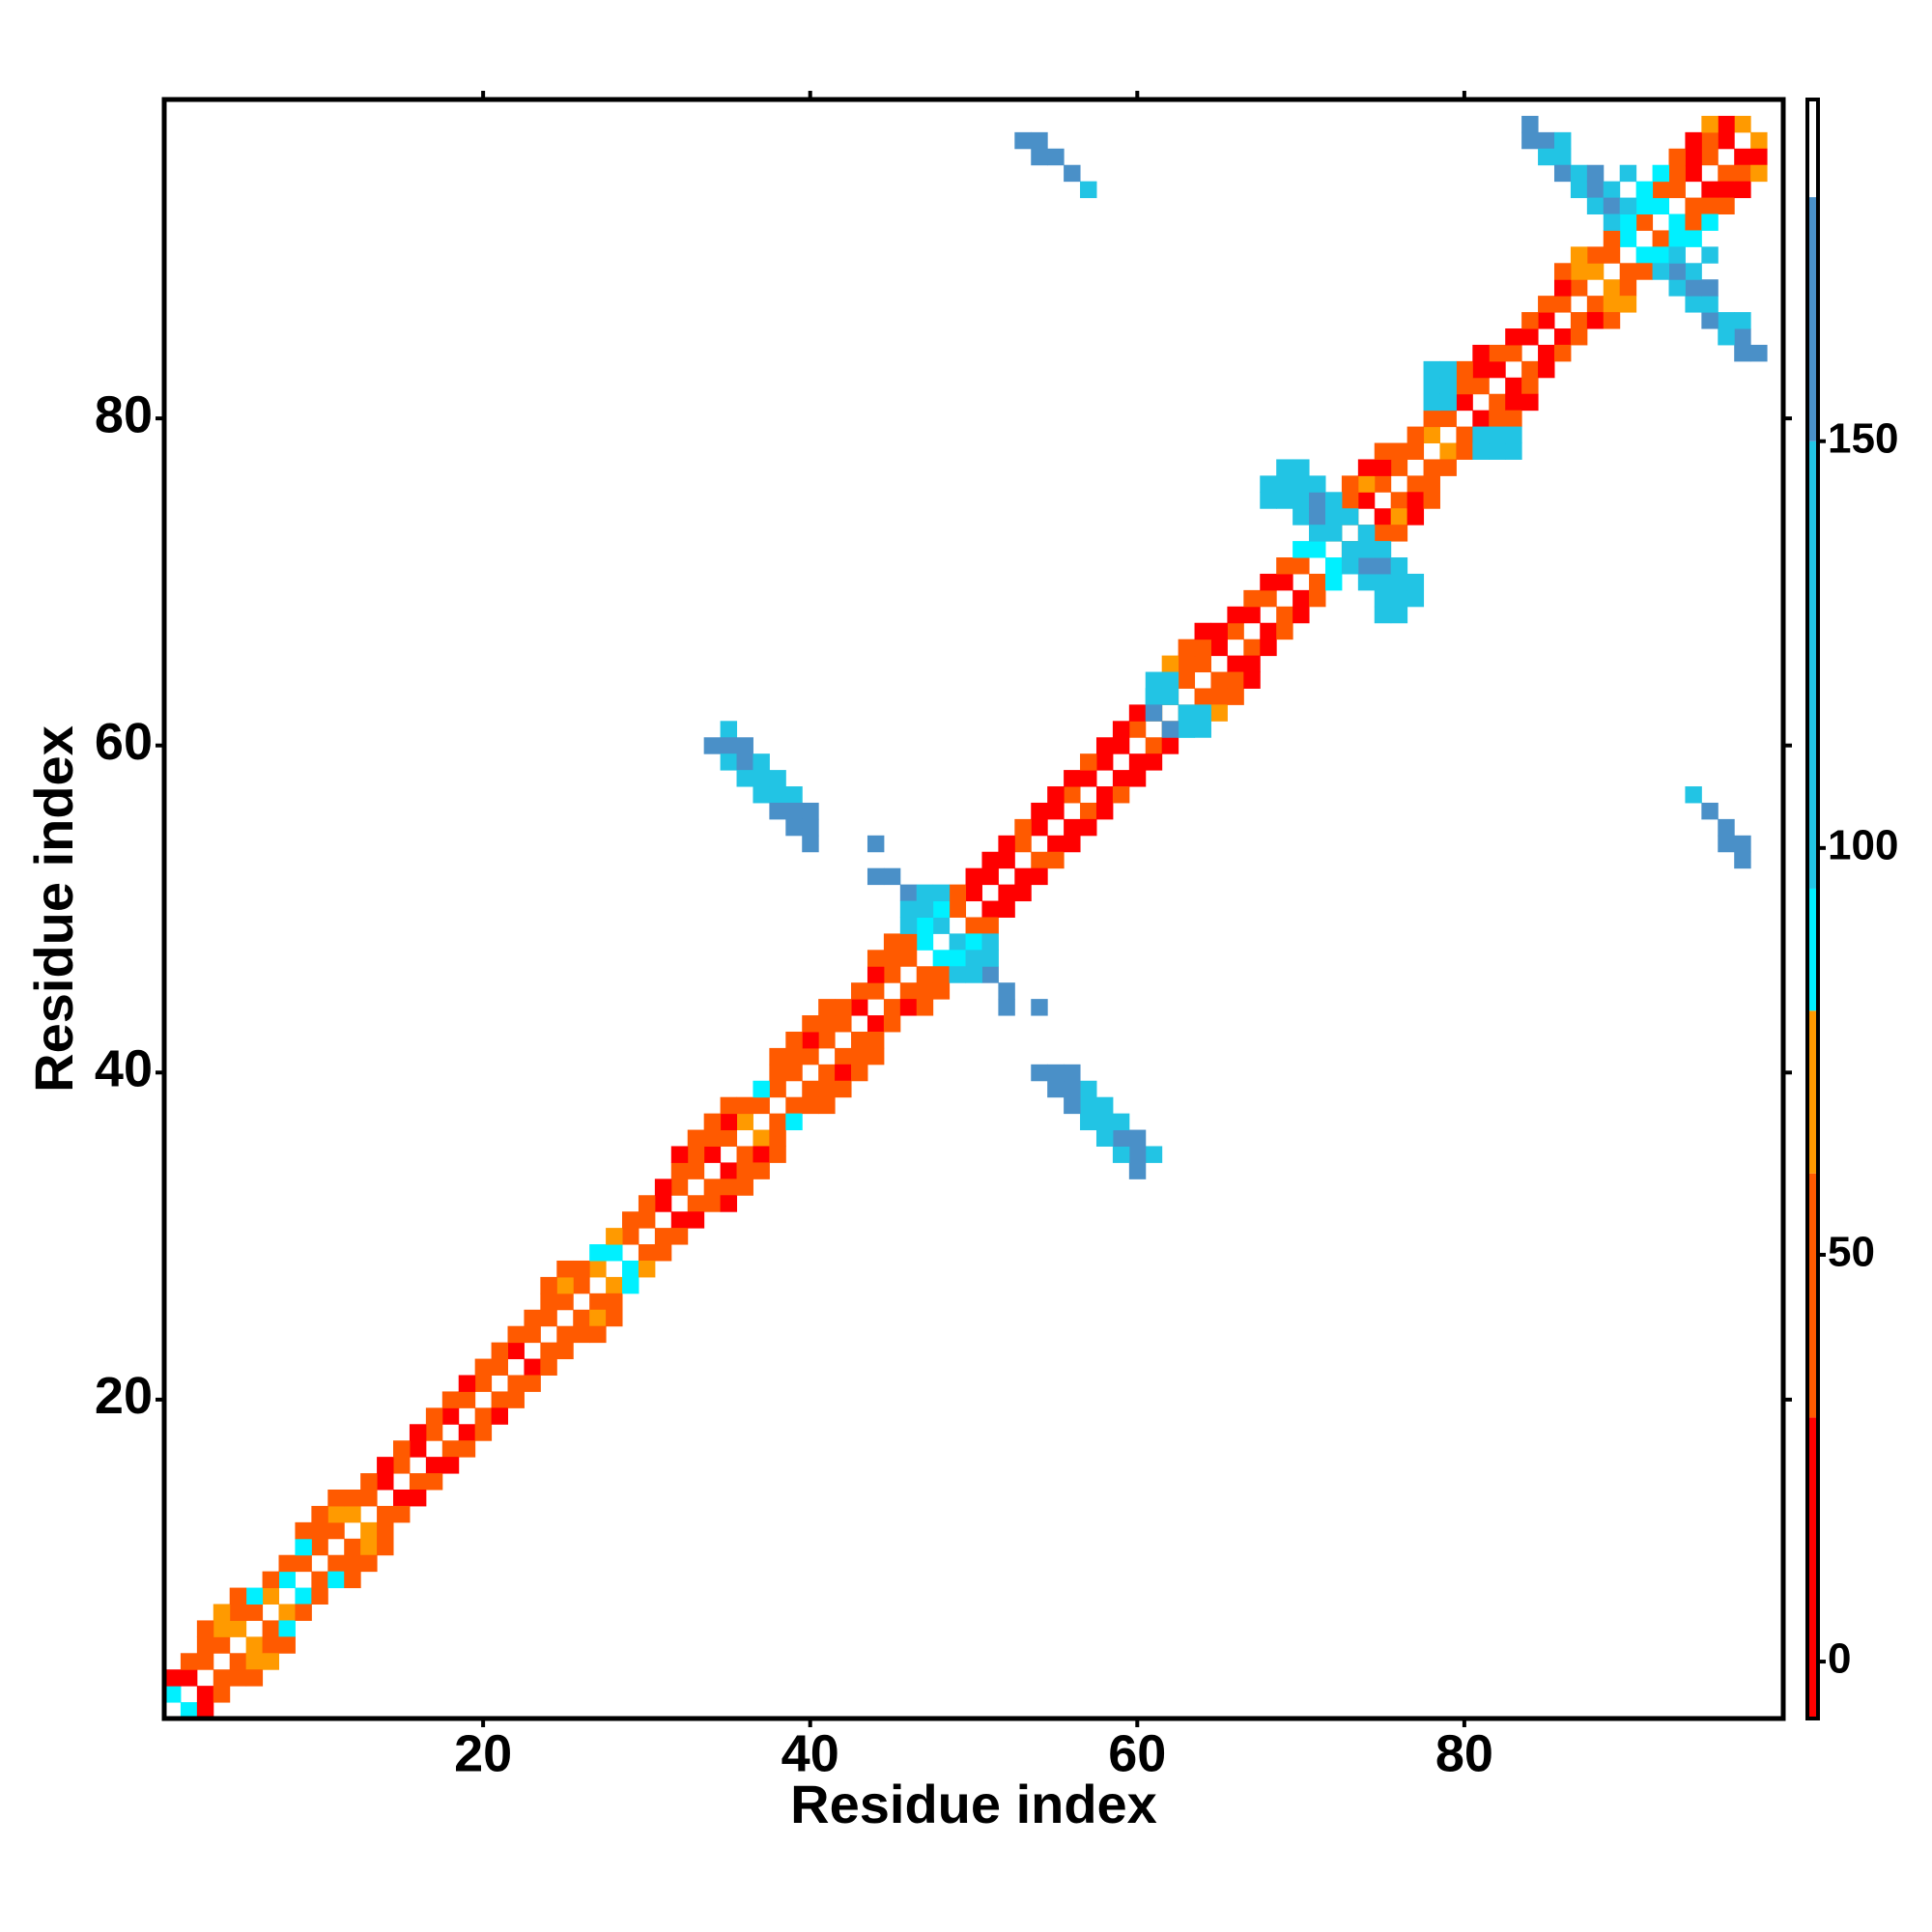 This screenshot has width=1932, height=1932. Describe the element at coordinates (483, 1753) in the screenshot. I see `x-tick-label: 20` at that location.